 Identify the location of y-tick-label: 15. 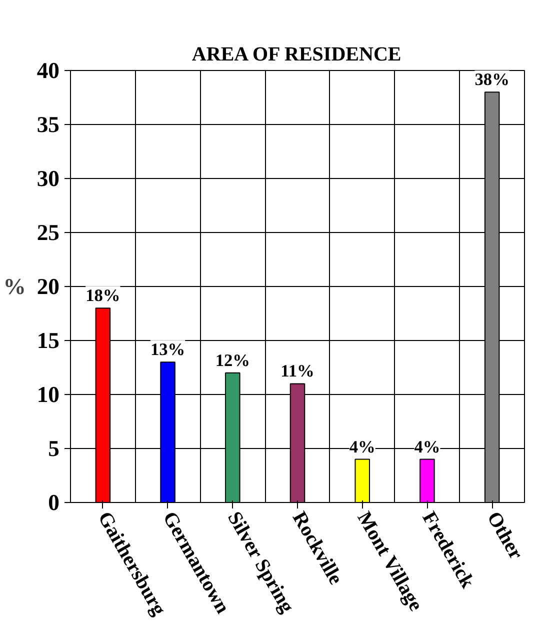
(48, 340).